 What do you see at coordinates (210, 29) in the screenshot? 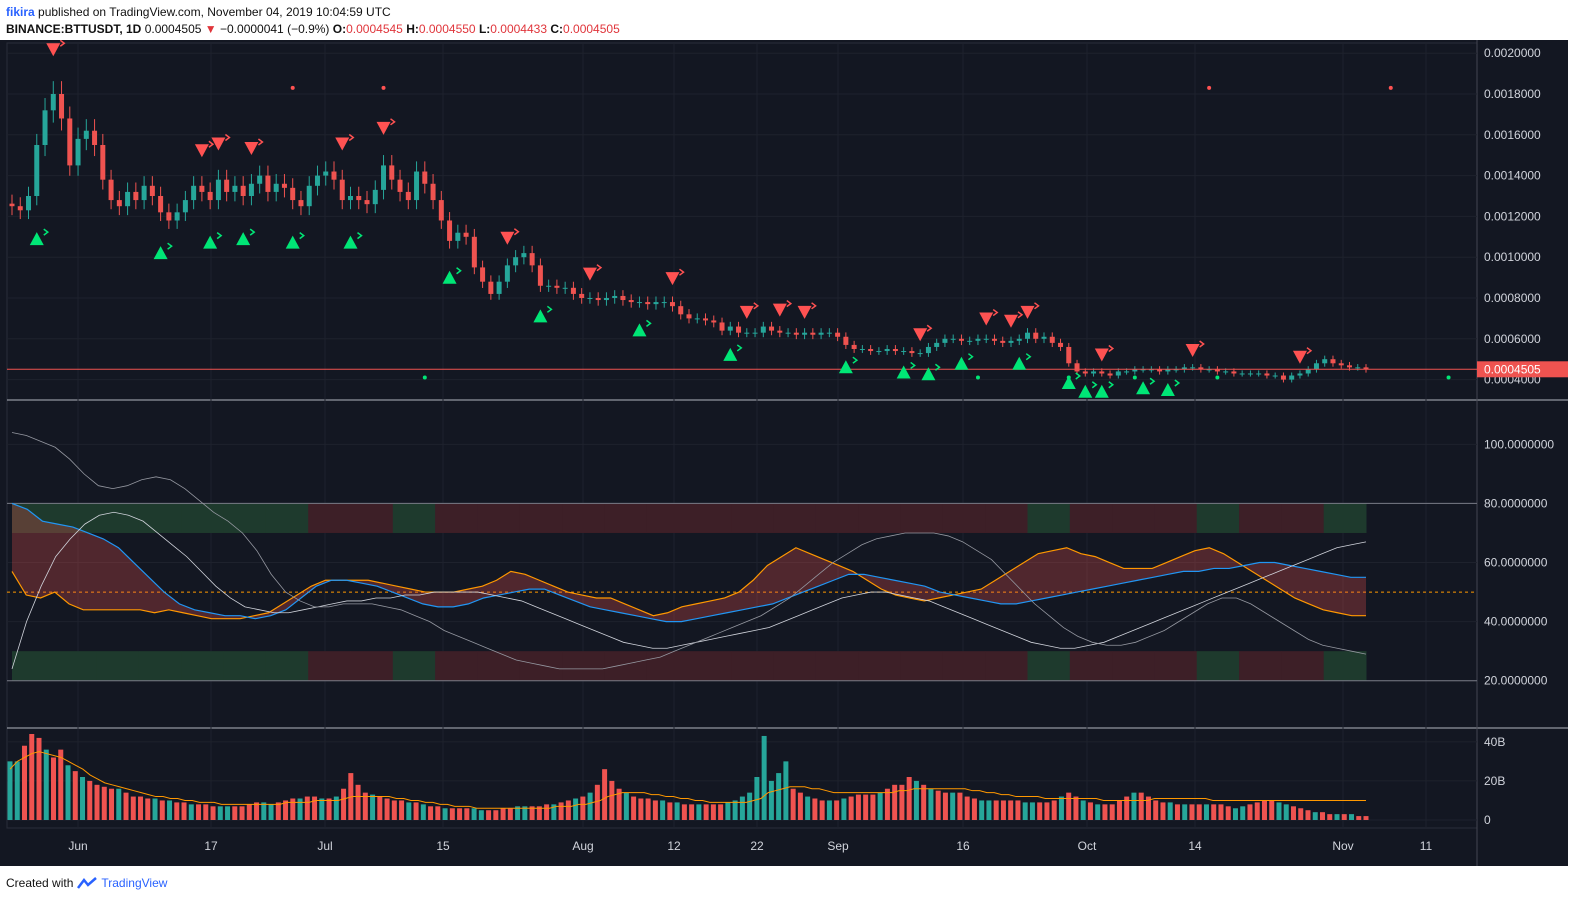
I see `down-arrow-icon: ▼` at bounding box center [210, 29].